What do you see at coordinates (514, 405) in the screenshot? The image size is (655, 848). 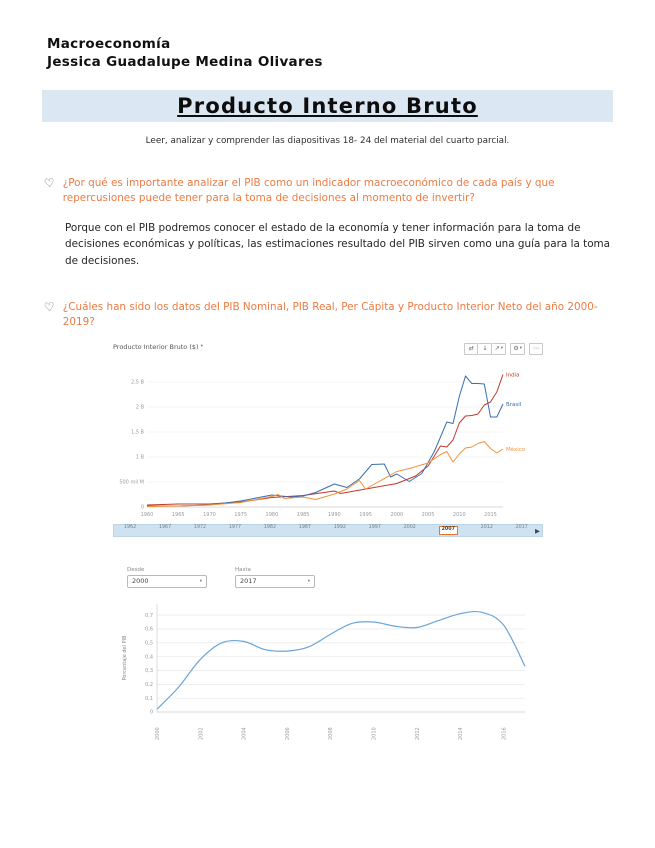 I see `series-label: Brasil` at bounding box center [514, 405].